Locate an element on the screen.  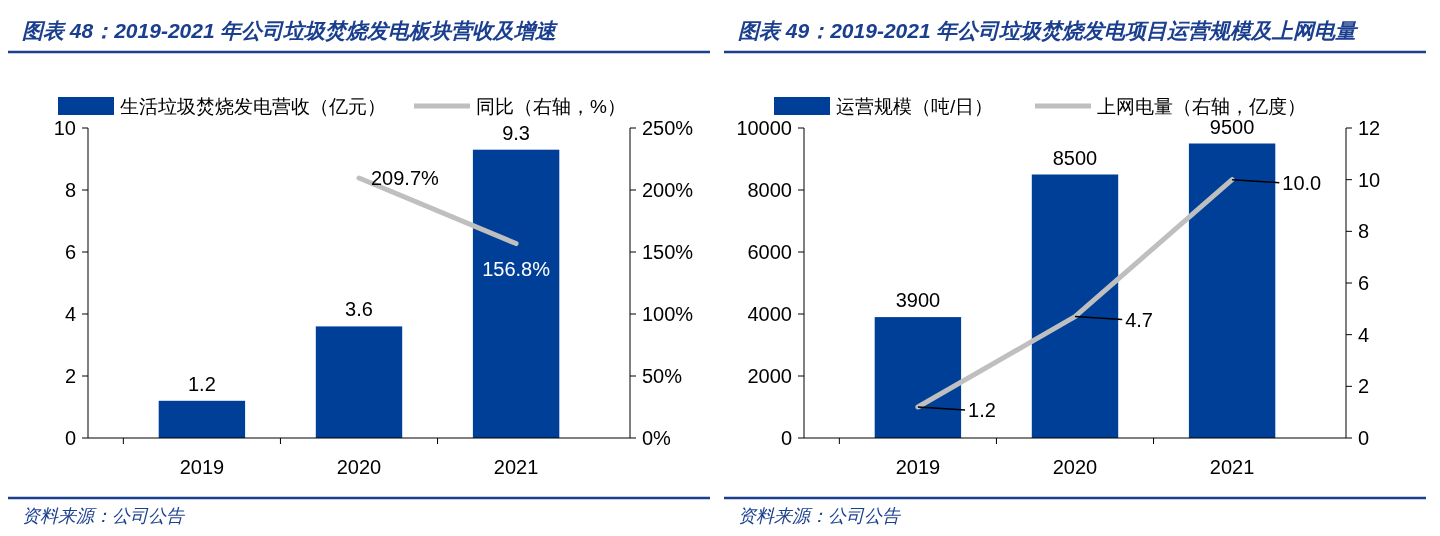
y-tick-label: 8000 is located at coordinates (769, 190).